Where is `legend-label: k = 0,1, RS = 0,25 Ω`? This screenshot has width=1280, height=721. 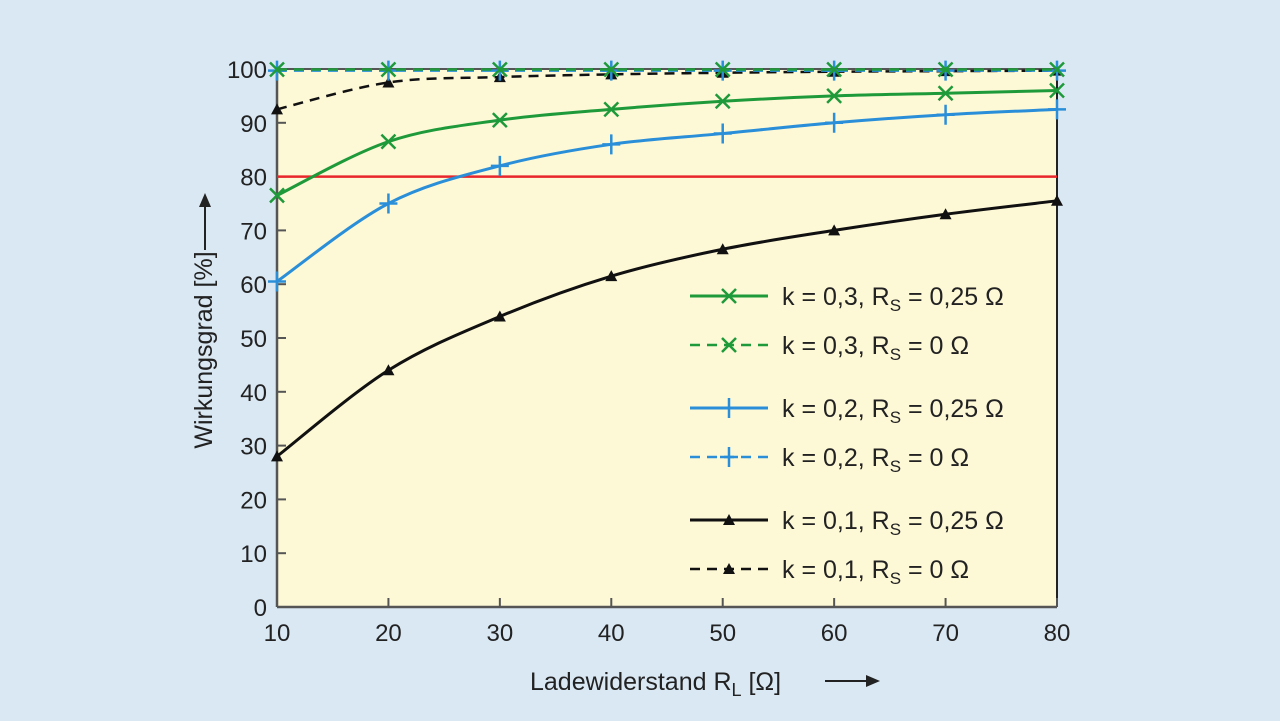
legend-label: k = 0,1, RS = 0,25 Ω is located at coordinates (893, 523).